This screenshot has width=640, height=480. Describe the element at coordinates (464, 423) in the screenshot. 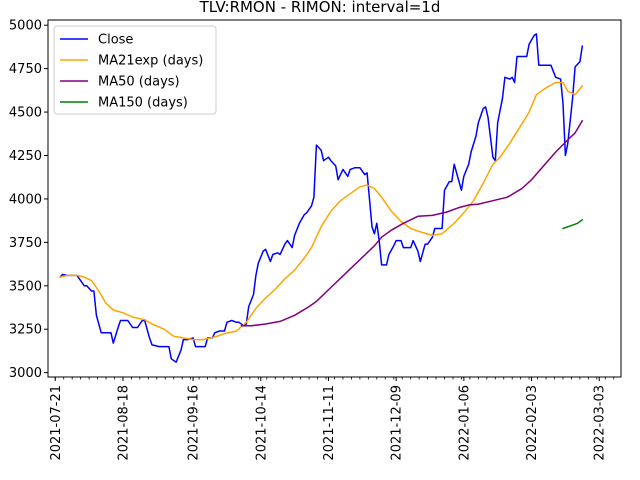

I see `x-tick-label: 2022-01-06` at that location.